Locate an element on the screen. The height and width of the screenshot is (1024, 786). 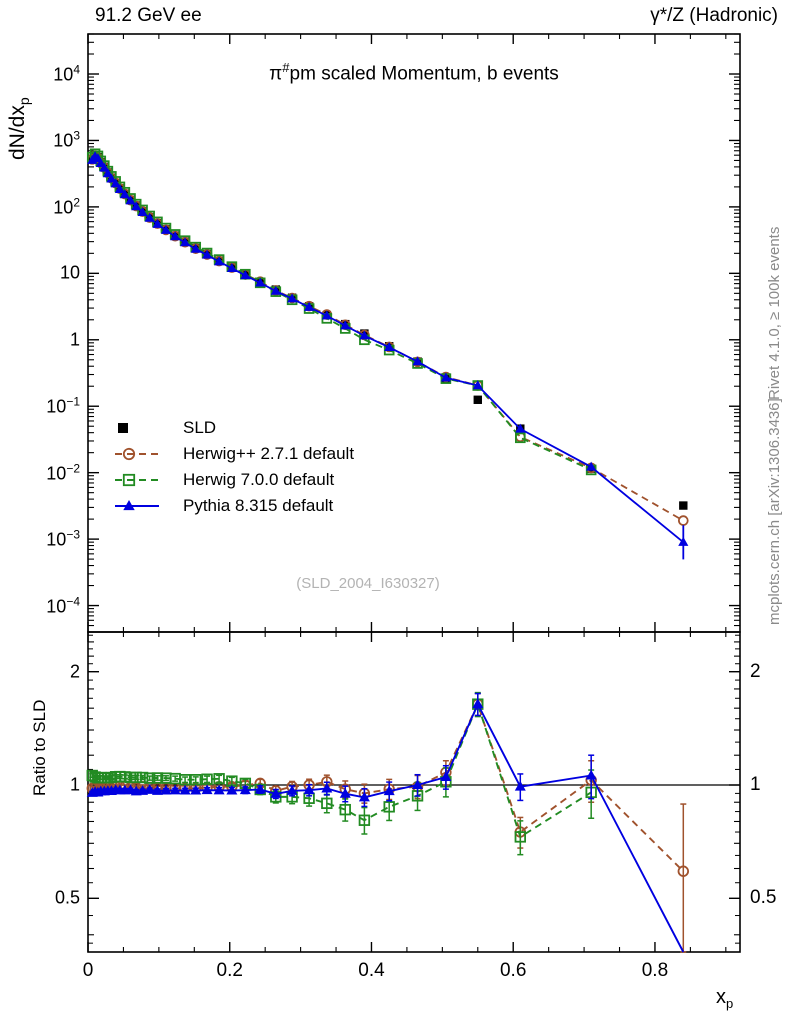
y-tick-label-ratio-left: 0.5 is located at coordinates (67, 897).